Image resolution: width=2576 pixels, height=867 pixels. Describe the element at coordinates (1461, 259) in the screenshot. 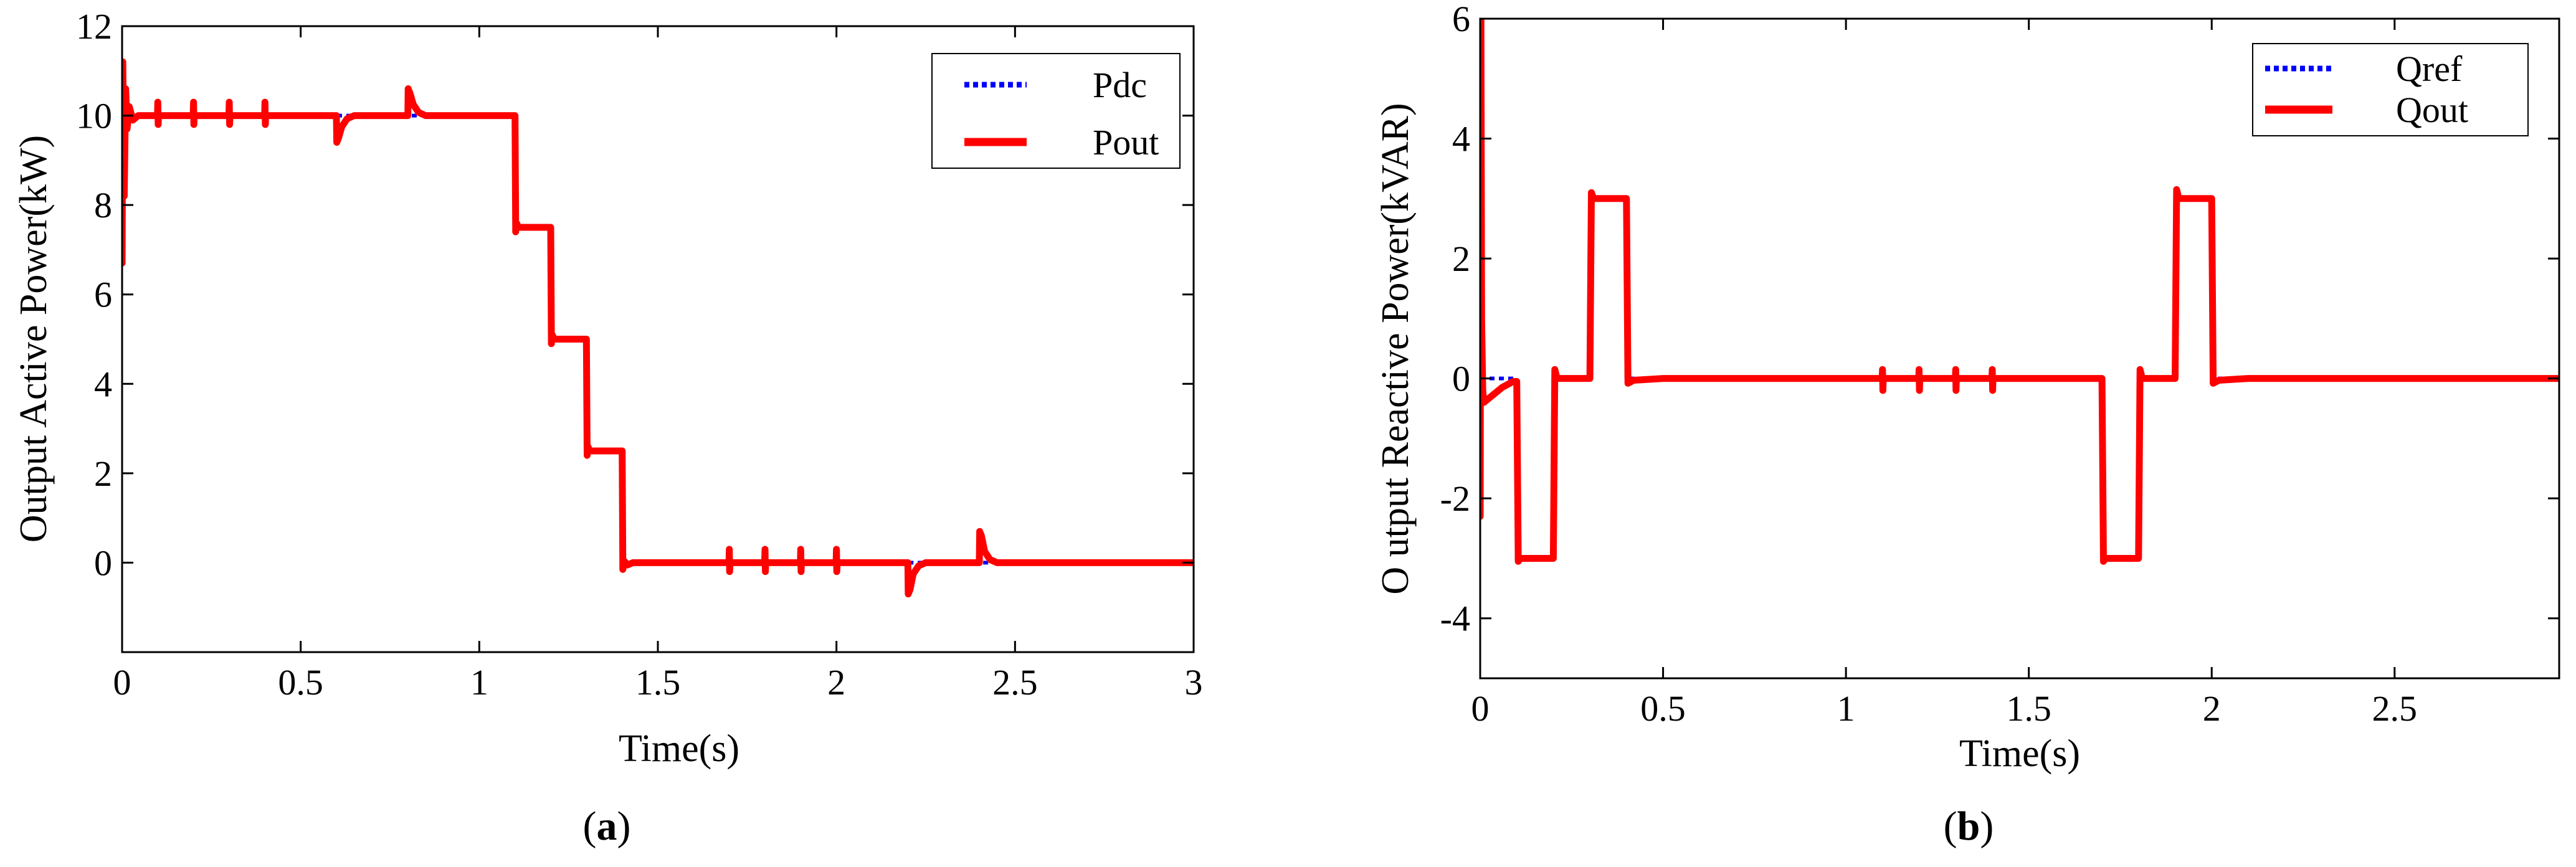

I see `chart-b-y-tick-label-3: 2` at that location.